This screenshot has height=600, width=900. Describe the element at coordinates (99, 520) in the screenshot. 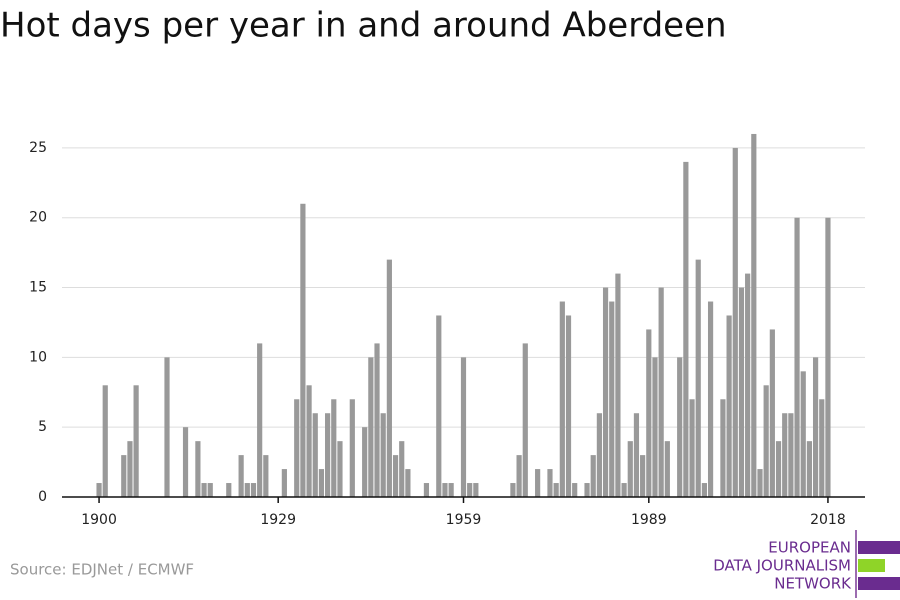

I see `x-tick-label: 1900` at that location.